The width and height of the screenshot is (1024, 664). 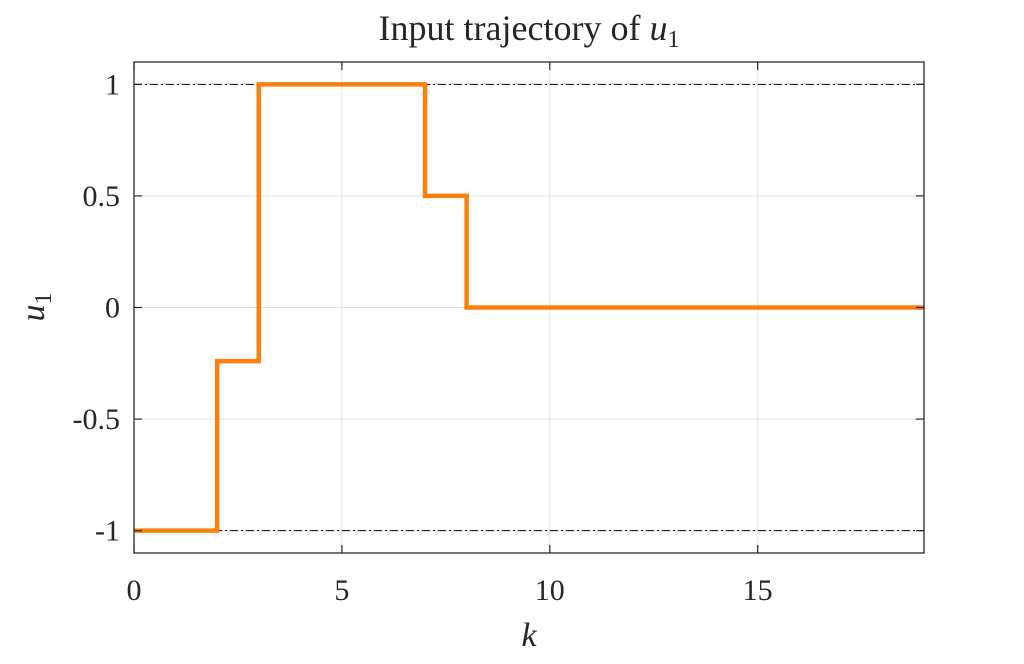 I want to click on x-tick-label: 10, so click(x=550, y=590).